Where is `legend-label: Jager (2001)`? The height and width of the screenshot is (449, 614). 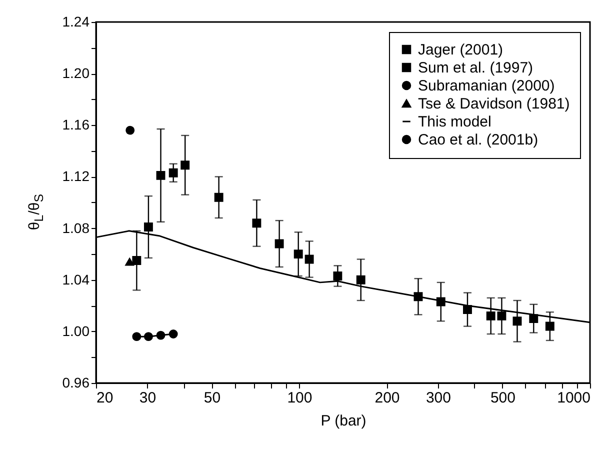 legend-label: Jager (2001) is located at coordinates (461, 50).